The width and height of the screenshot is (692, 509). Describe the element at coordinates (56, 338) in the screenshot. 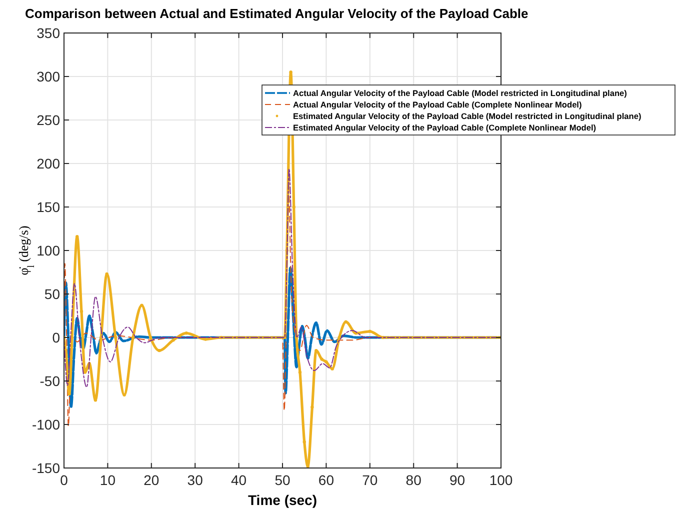

I see `y-tick-label: 0` at that location.